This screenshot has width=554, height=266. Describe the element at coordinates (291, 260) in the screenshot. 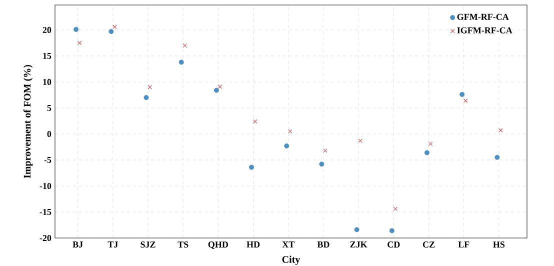

I see `x-axis-title: City` at that location.